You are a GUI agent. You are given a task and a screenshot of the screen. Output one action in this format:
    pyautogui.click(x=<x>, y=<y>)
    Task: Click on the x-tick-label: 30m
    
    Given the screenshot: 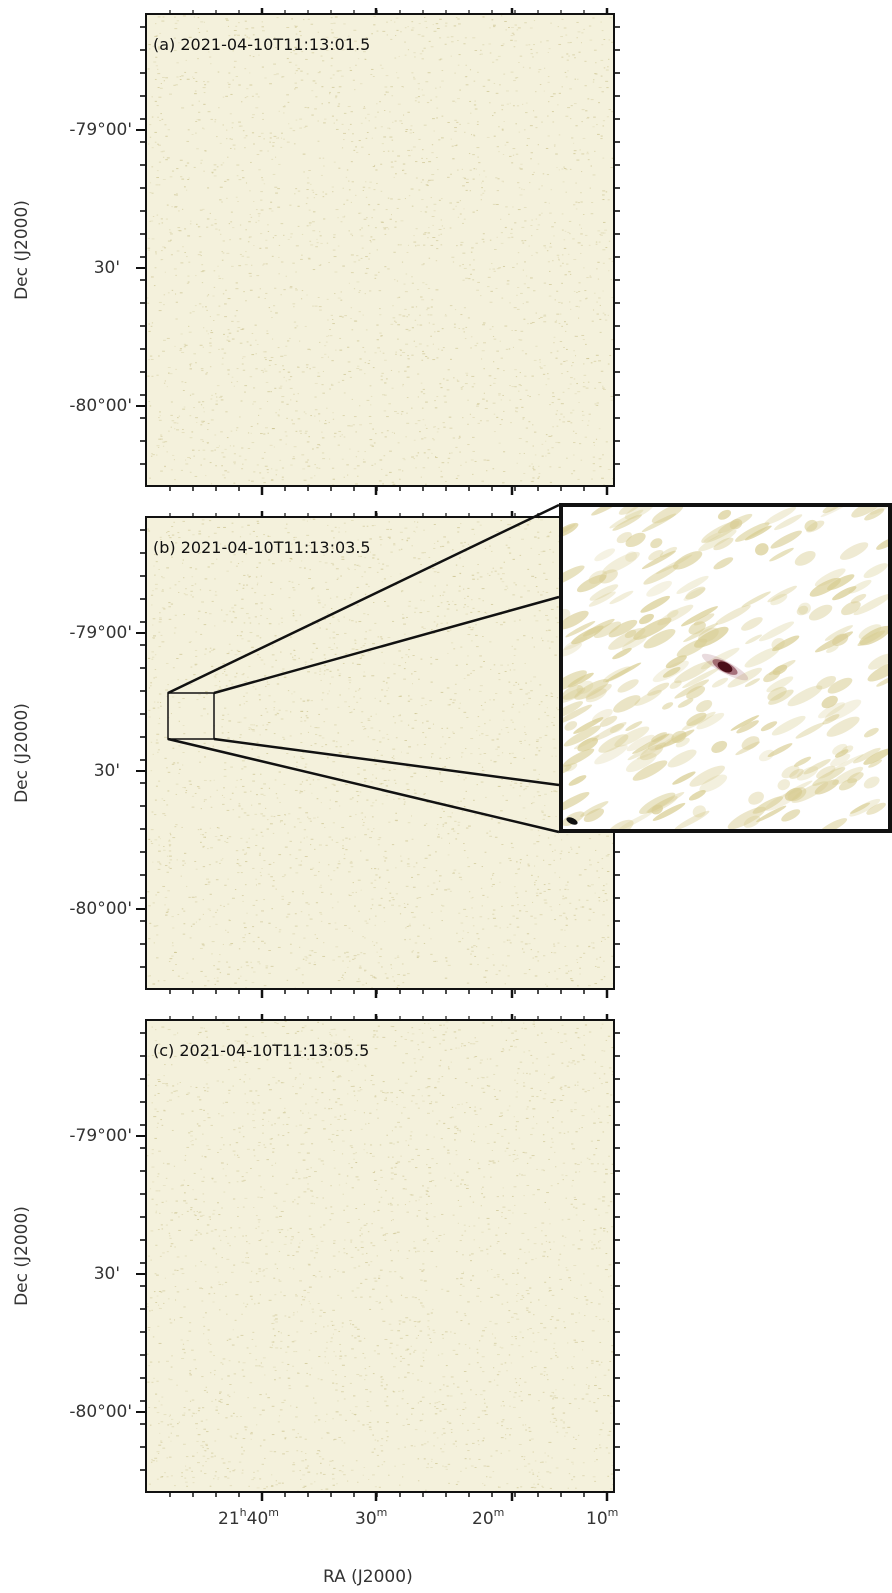 What is the action you would take?
    pyautogui.click(x=371, y=1517)
    